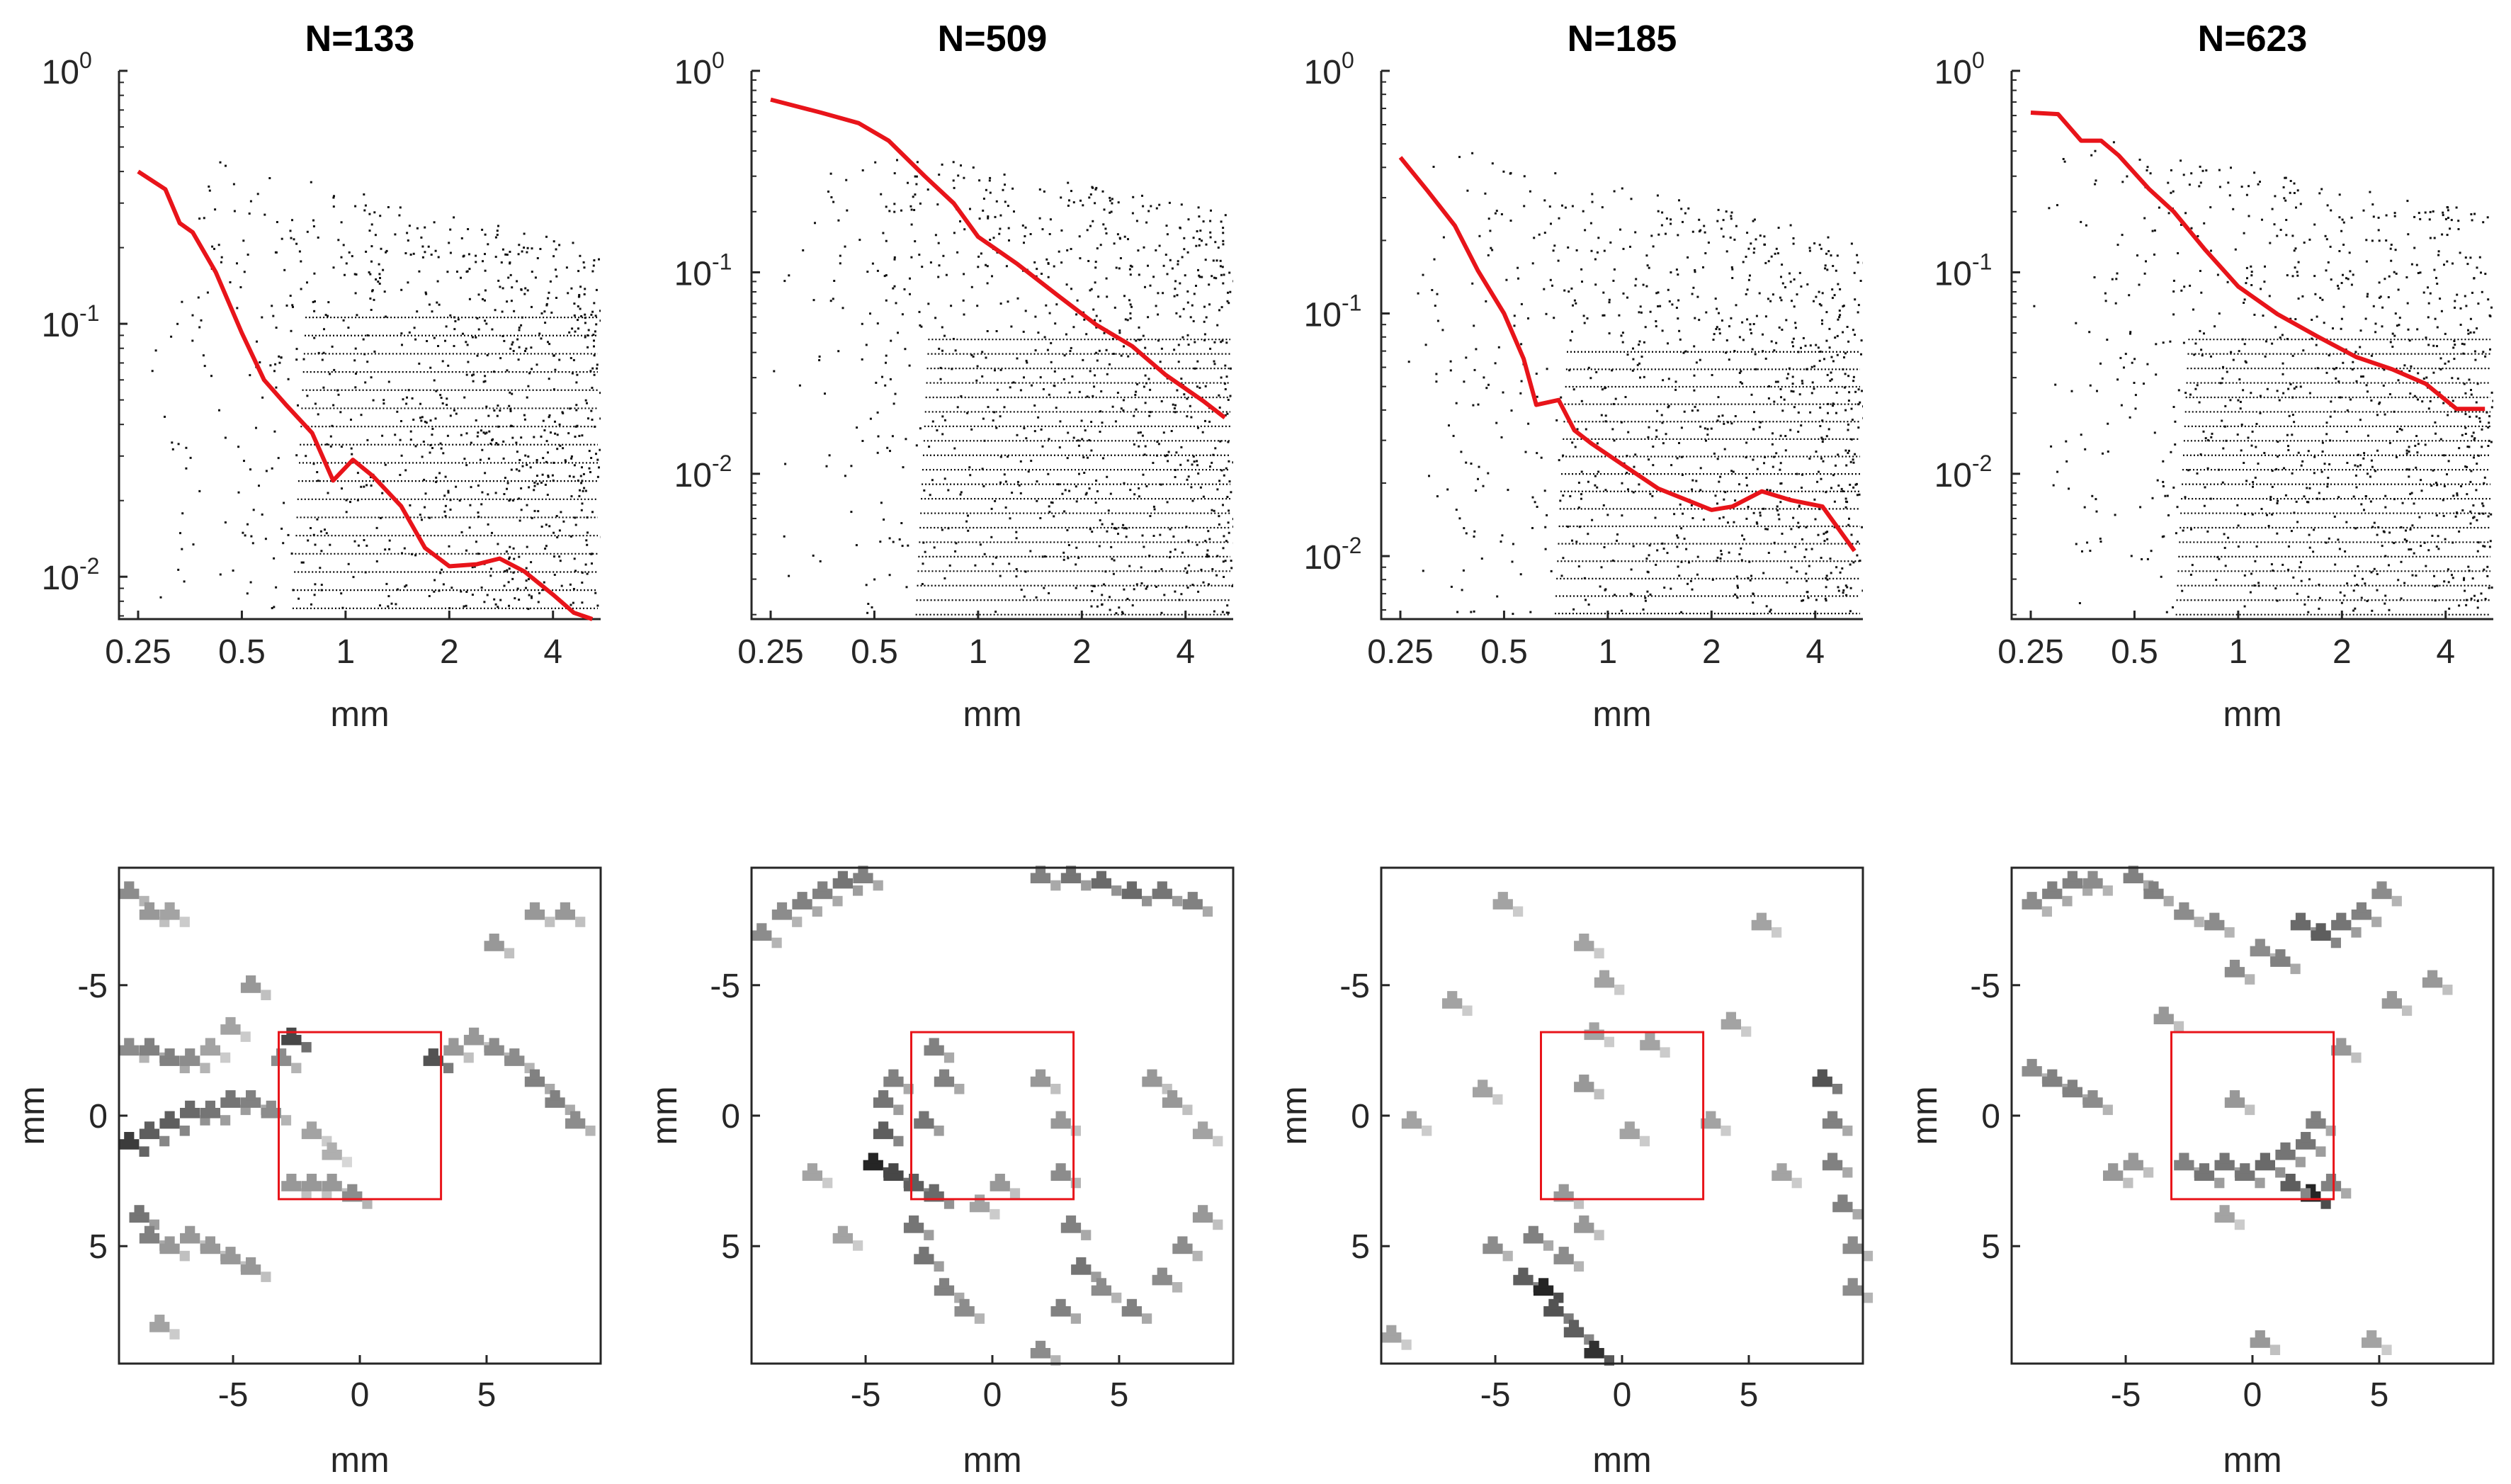 The width and height of the screenshot is (2511, 1484). Describe the element at coordinates (1351, 545) in the screenshot. I see `y-tick-exponent: -2` at that location.